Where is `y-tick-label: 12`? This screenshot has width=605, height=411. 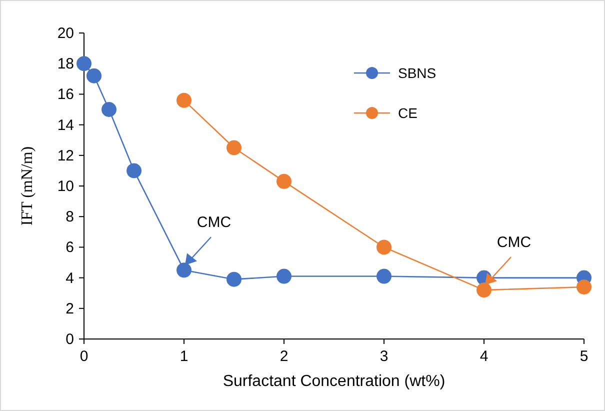 y-tick-label: 12 is located at coordinates (65, 155).